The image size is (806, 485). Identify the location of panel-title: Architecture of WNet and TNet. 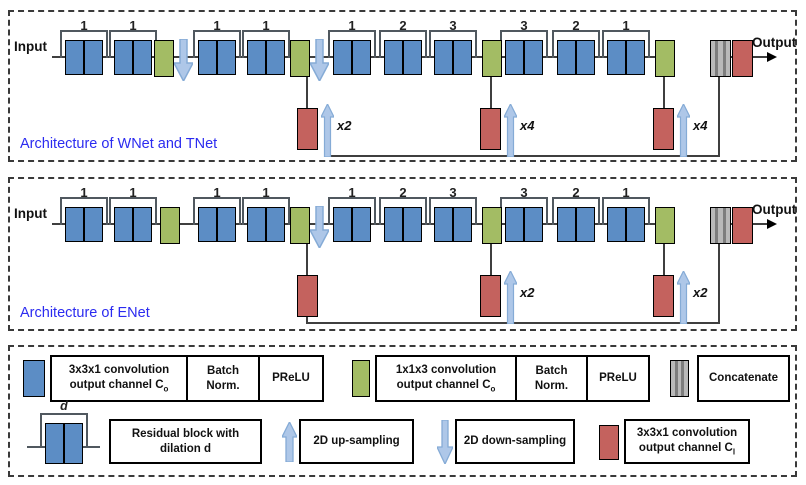
(119, 144).